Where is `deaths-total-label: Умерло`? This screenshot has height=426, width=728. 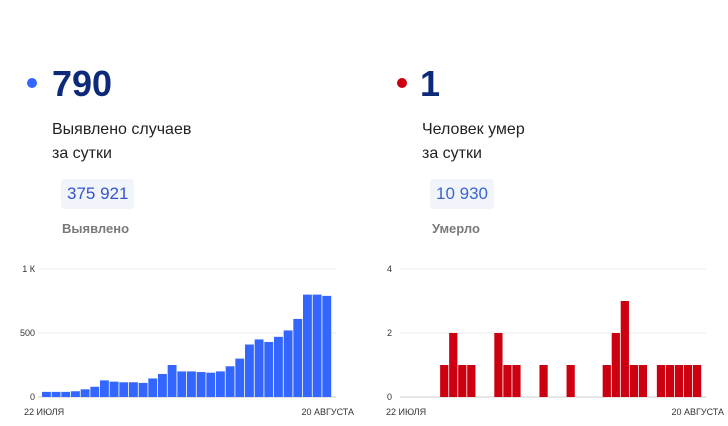 deaths-total-label: Умерло is located at coordinates (456, 228).